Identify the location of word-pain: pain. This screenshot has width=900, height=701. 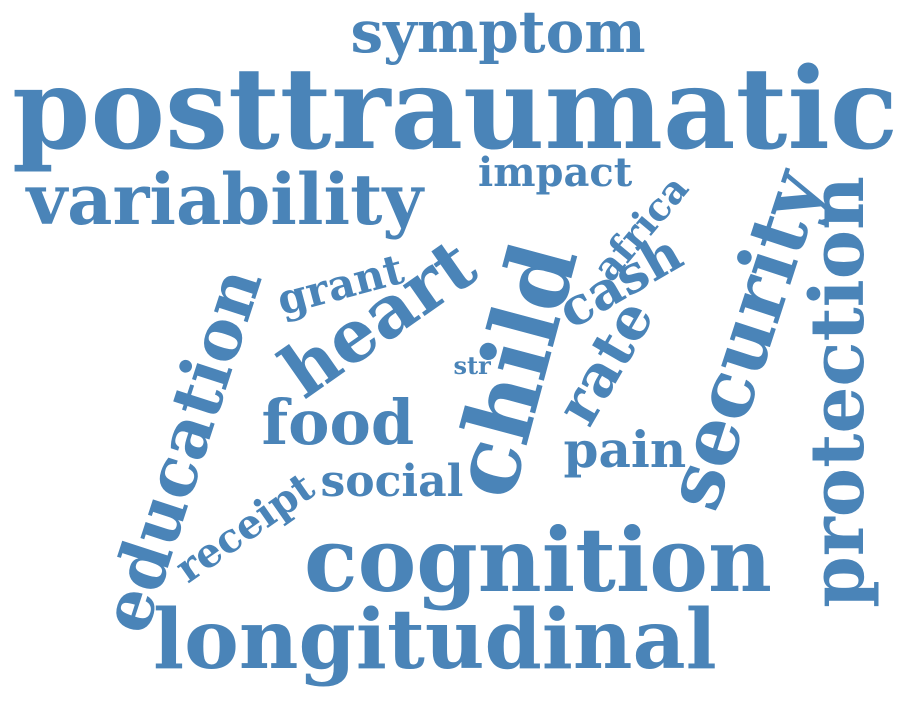
(625, 449).